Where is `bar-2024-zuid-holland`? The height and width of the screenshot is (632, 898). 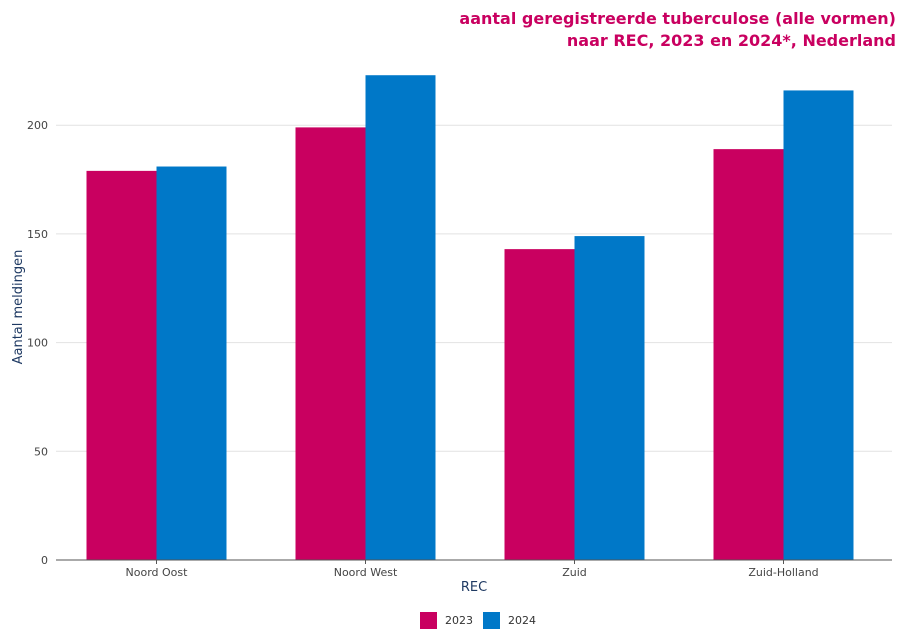
bar-2024-zuid-holland is located at coordinates (818, 325).